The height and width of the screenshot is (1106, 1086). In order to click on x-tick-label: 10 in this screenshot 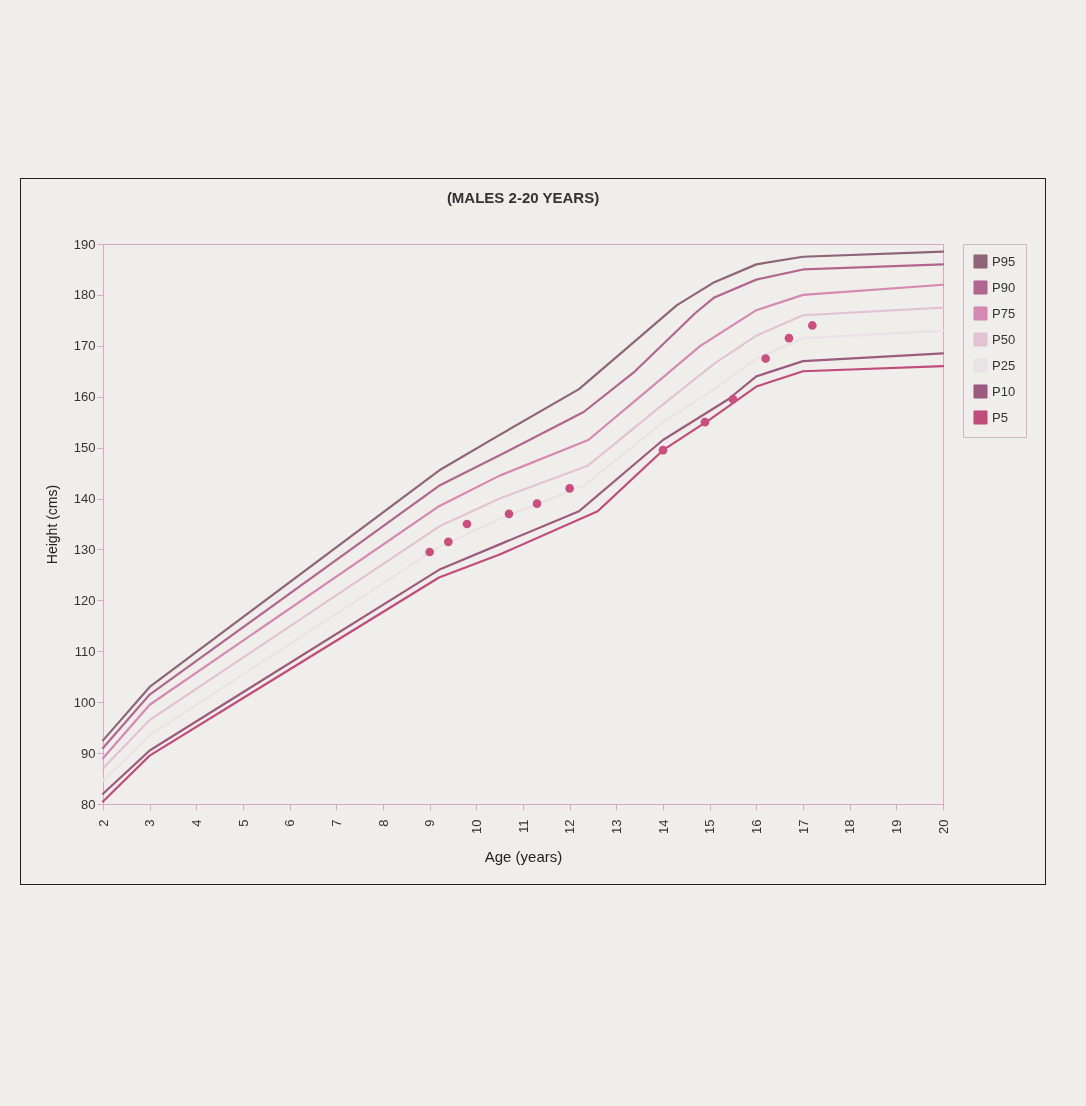, I will do `click(476, 826)`.